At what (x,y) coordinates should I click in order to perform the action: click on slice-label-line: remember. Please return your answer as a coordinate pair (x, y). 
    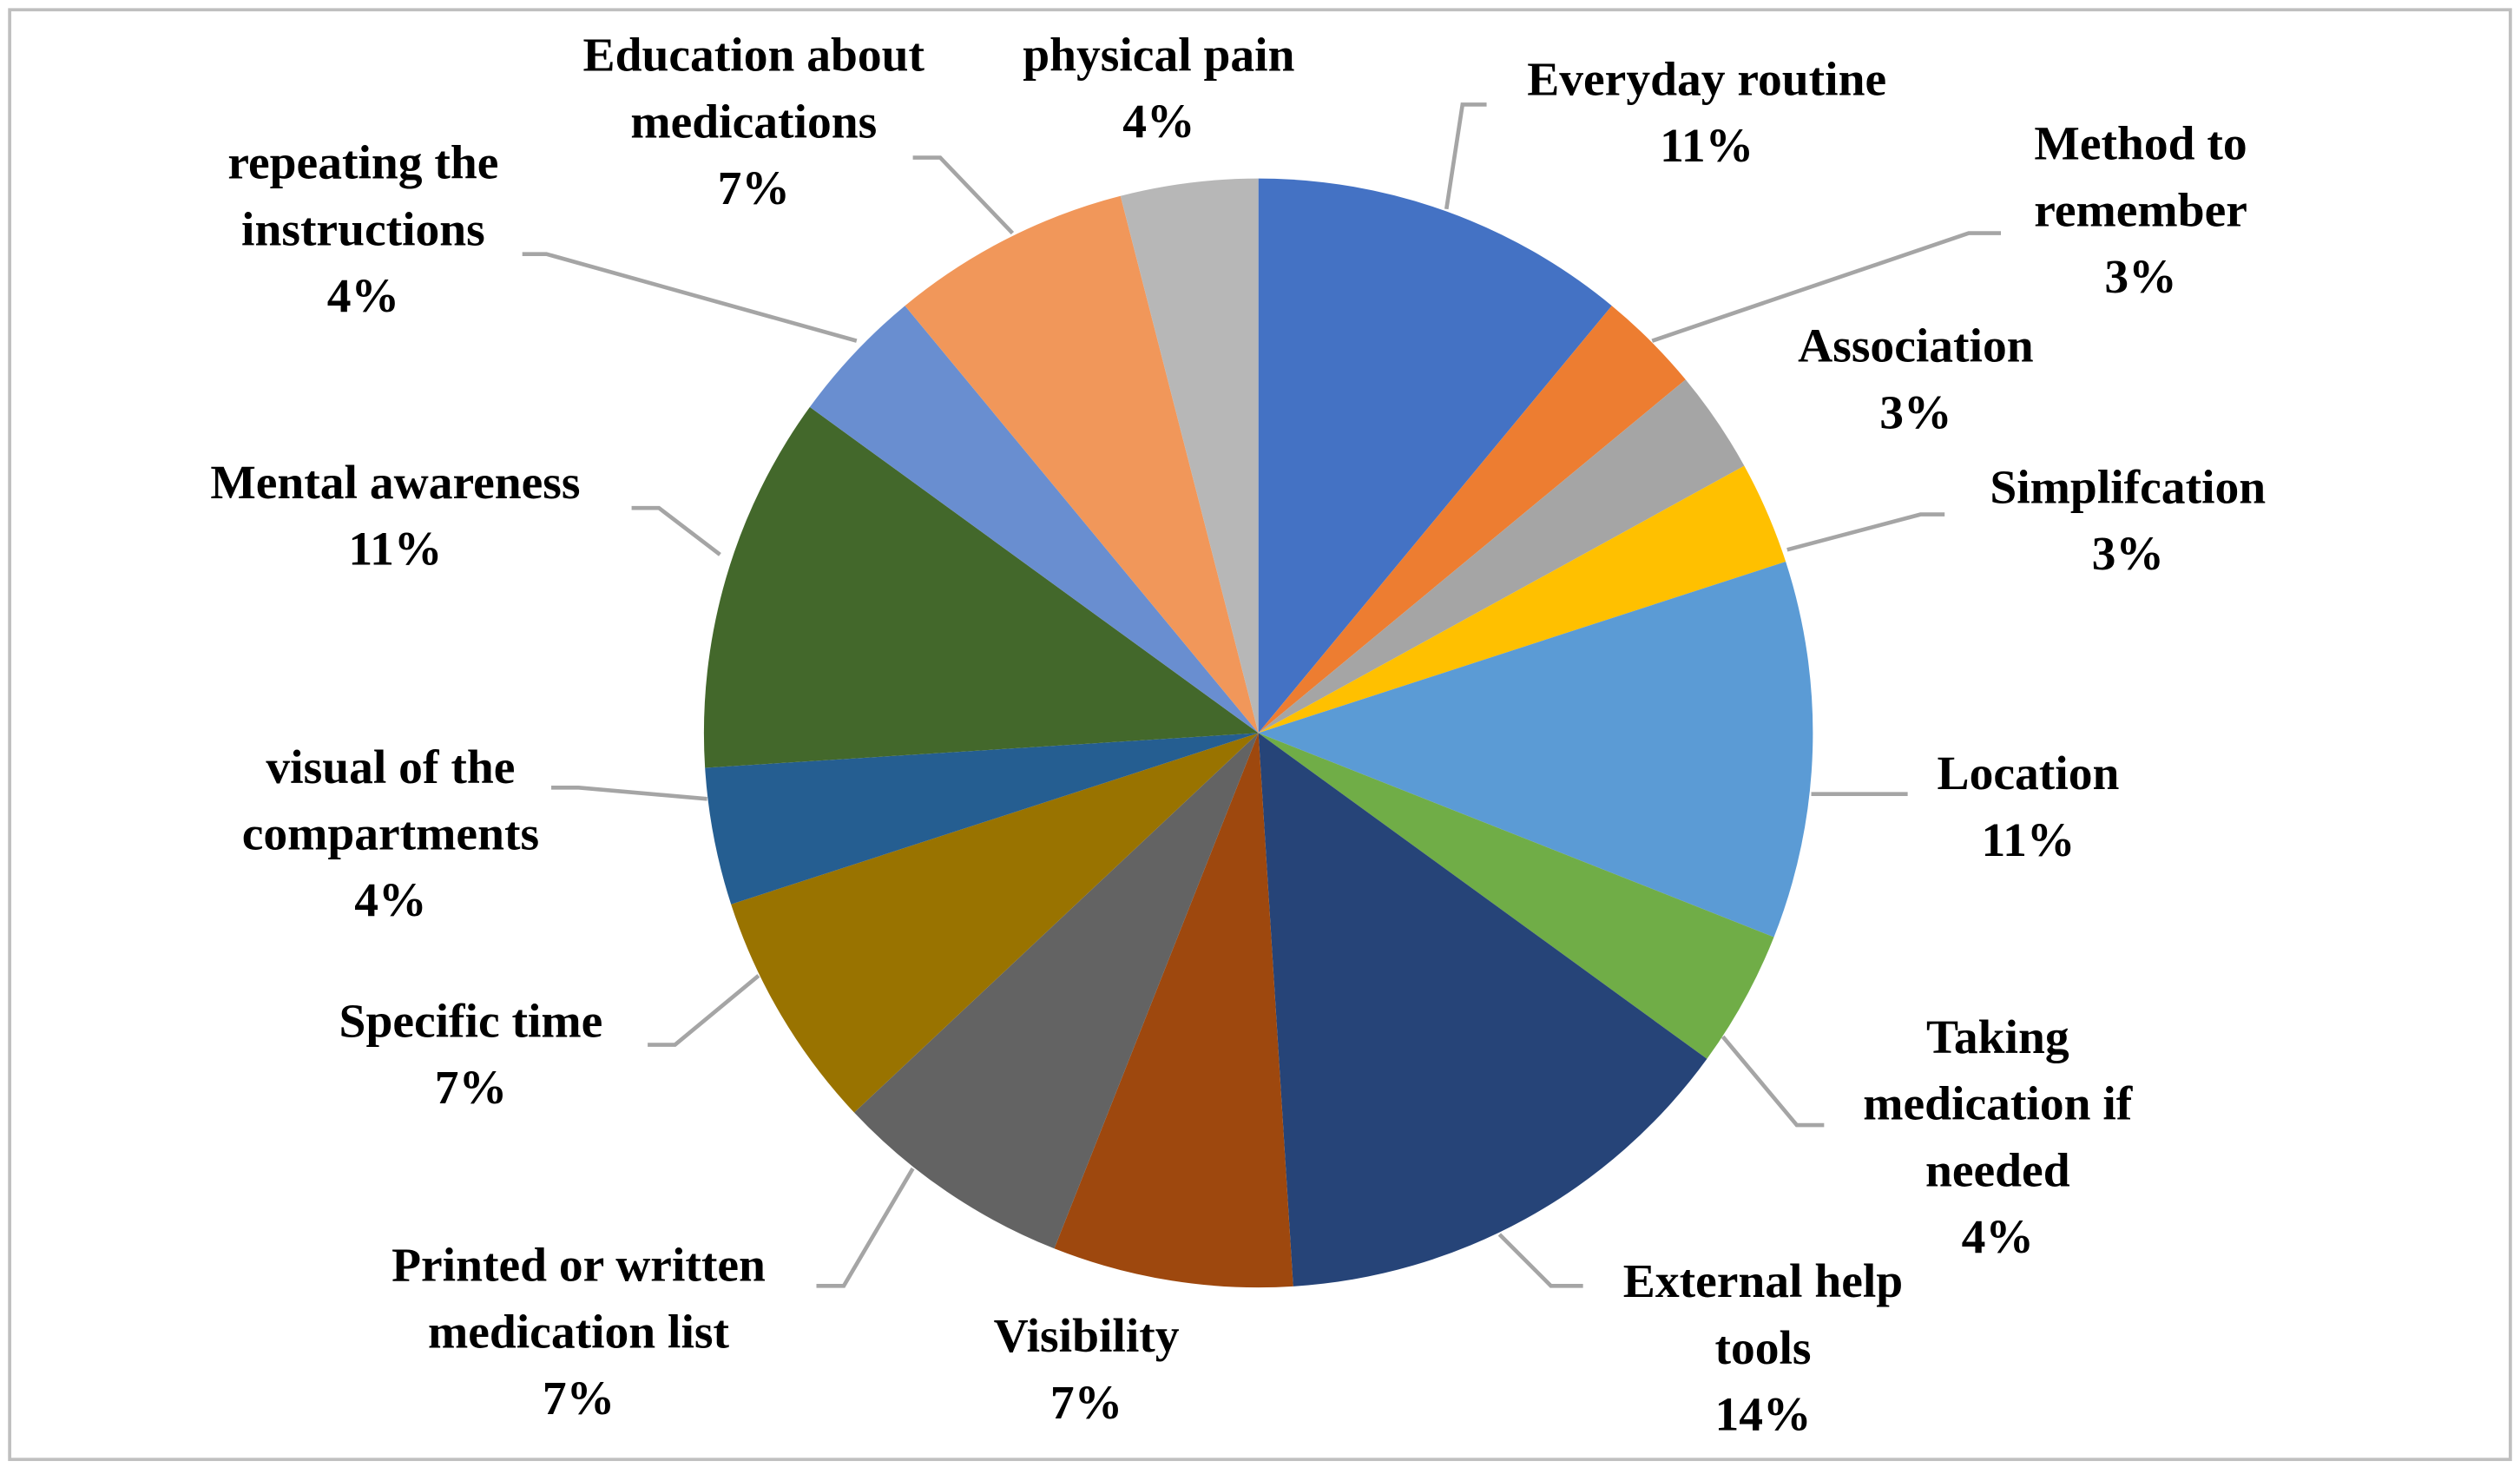
    Looking at the image, I should click on (2140, 210).